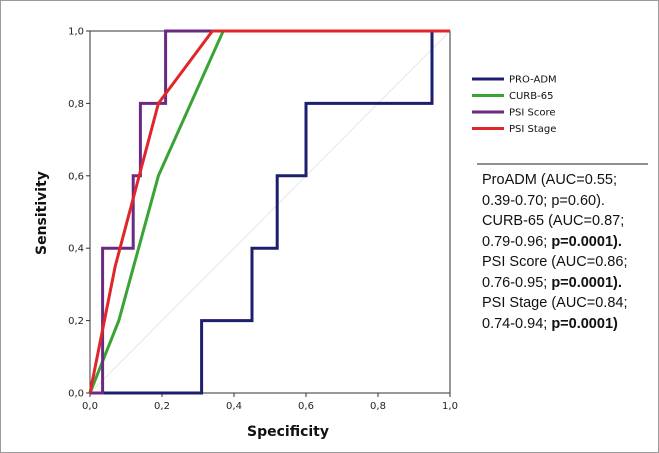 The height and width of the screenshot is (453, 659). I want to click on auc-line: CURB-65 (AUC=0.87;, so click(567, 221).